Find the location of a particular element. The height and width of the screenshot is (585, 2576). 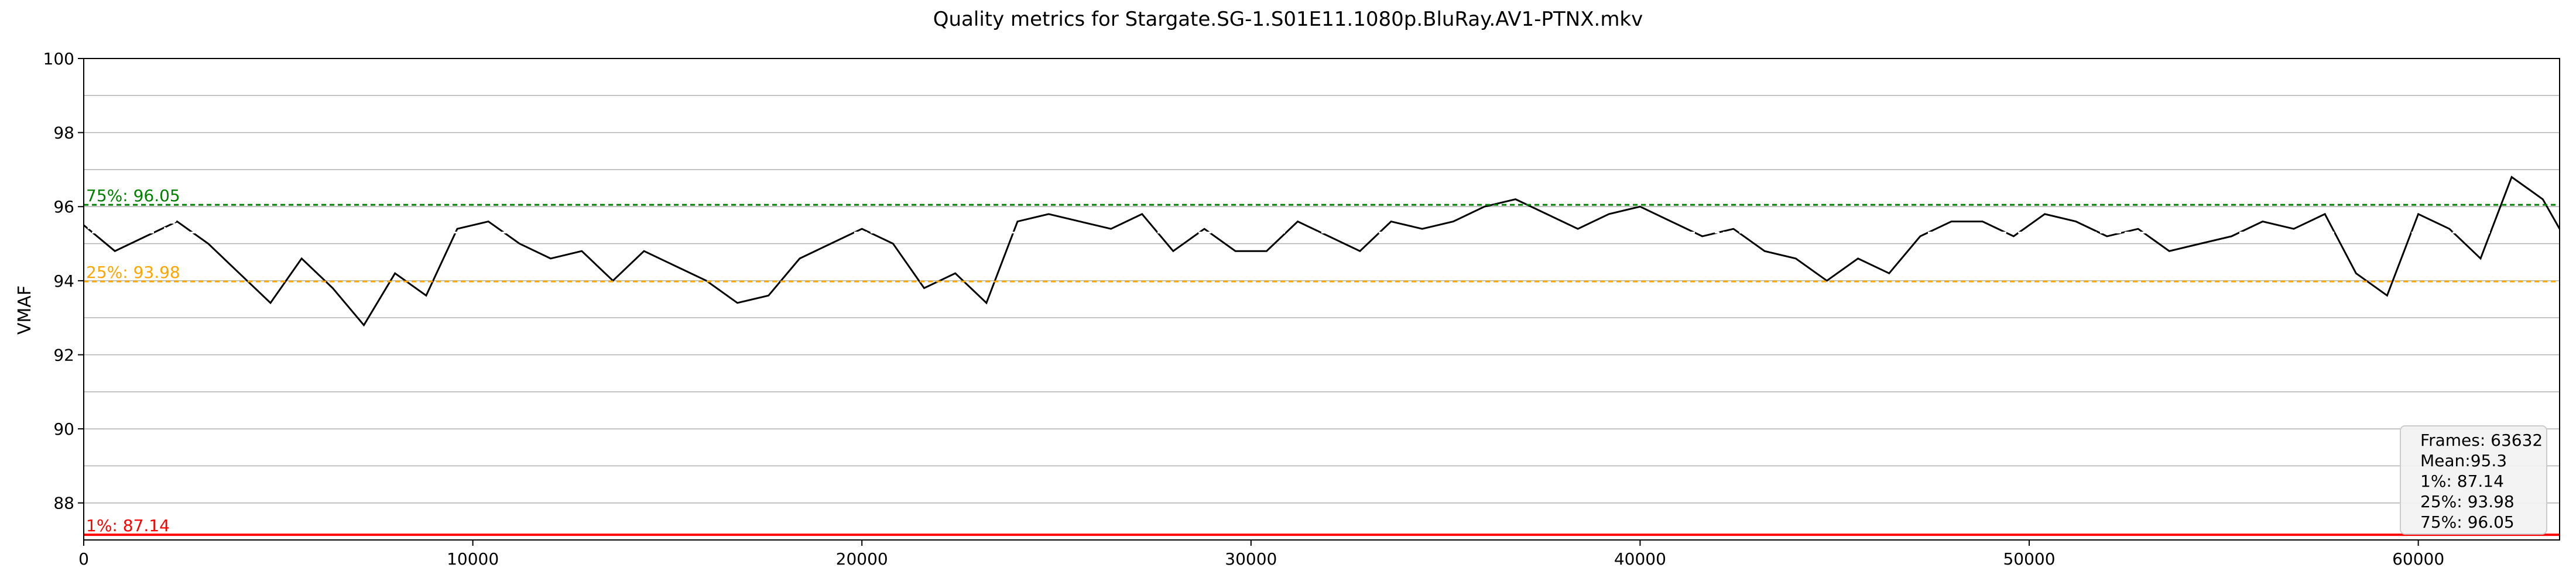

x-tick-label: 0 is located at coordinates (83, 559).